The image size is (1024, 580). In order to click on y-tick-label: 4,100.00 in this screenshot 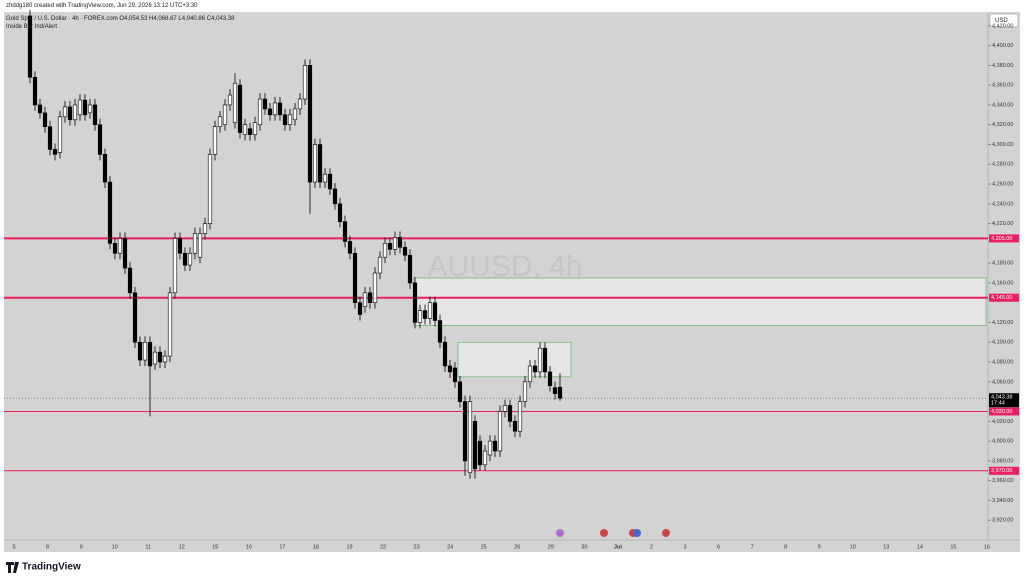, I will do `click(1002, 343)`.